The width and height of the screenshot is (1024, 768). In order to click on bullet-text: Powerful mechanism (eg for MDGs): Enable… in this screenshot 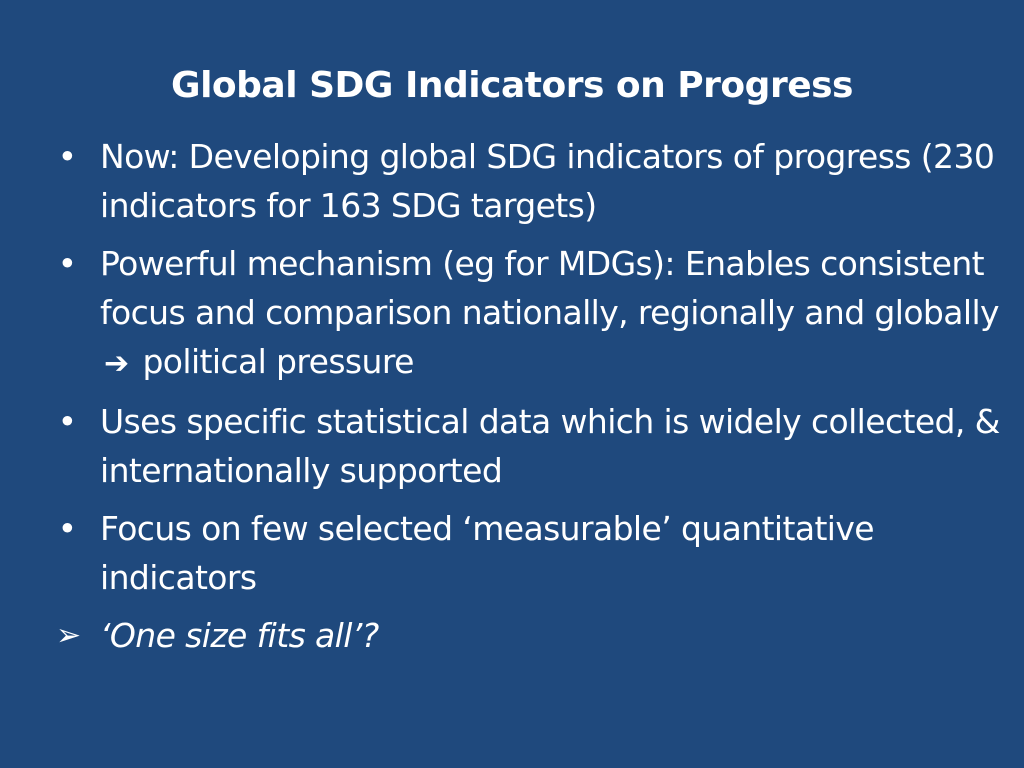, I will do `click(550, 288)`.